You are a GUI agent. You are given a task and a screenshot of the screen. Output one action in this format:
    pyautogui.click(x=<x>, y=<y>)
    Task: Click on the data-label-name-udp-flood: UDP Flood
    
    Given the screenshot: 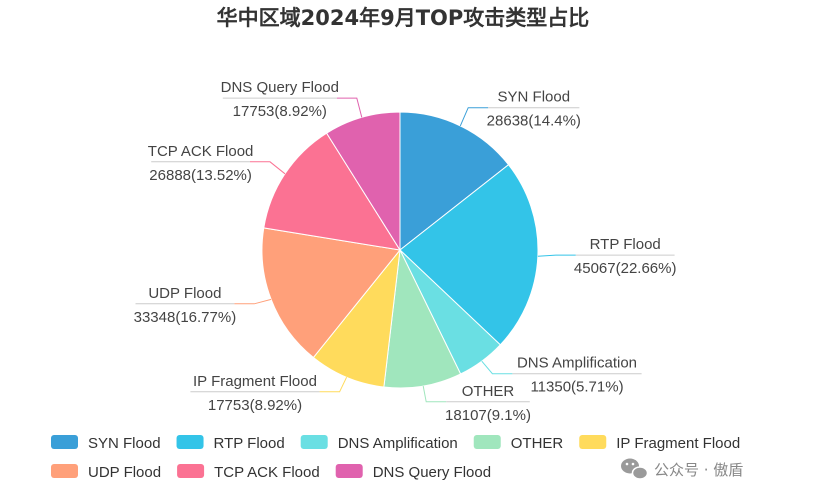 What is the action you would take?
    pyautogui.click(x=184, y=293)
    